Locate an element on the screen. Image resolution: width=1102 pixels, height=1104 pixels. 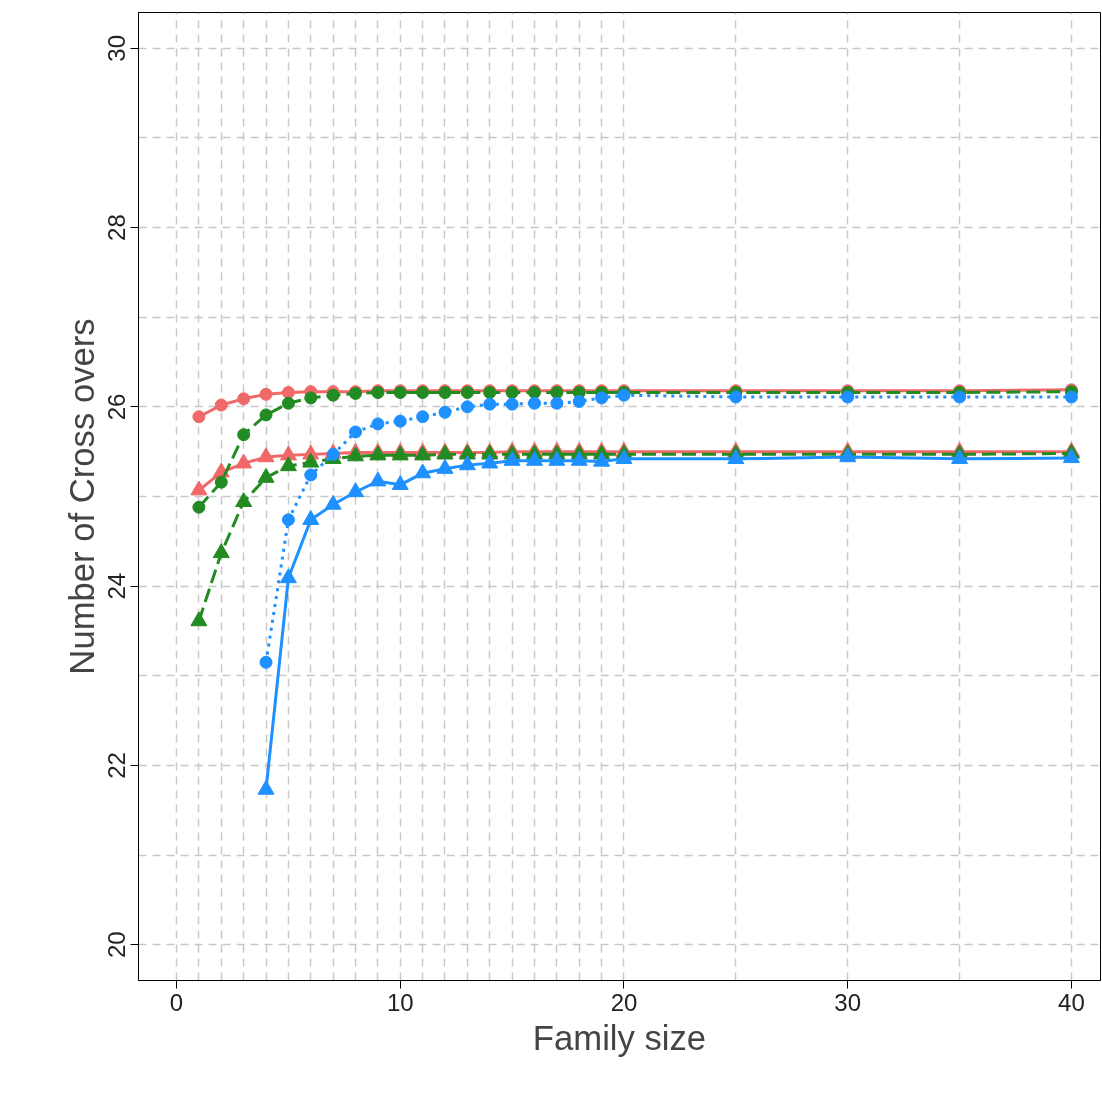
x-tick-label: 0 is located at coordinates (176, 1002).